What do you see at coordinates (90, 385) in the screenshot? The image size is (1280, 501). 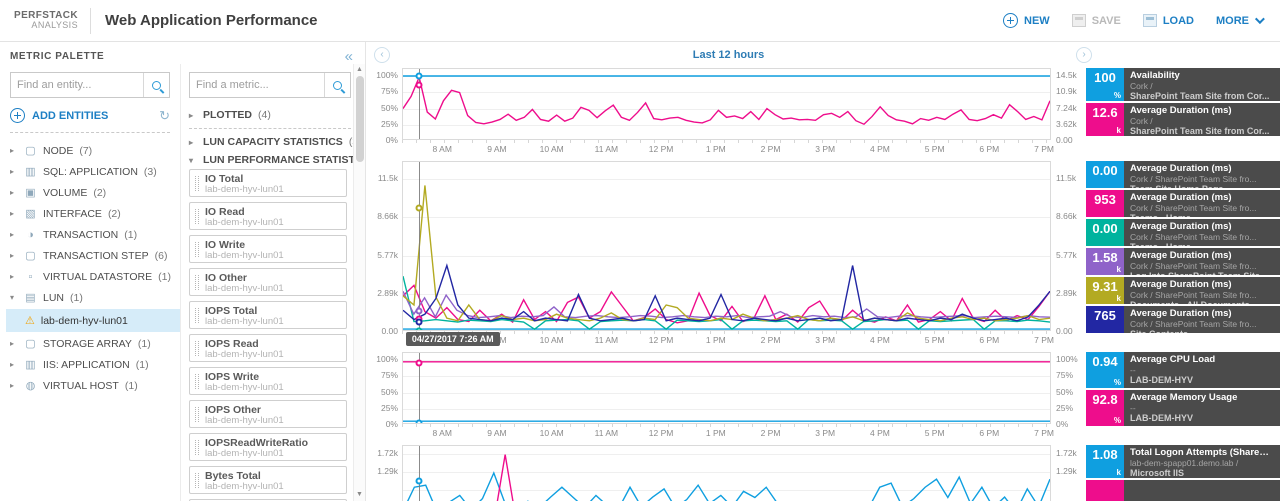 I see `entity-group-virtual-host: ▸ ◍ VIRTUAL HOST (1)` at bounding box center [90, 385].